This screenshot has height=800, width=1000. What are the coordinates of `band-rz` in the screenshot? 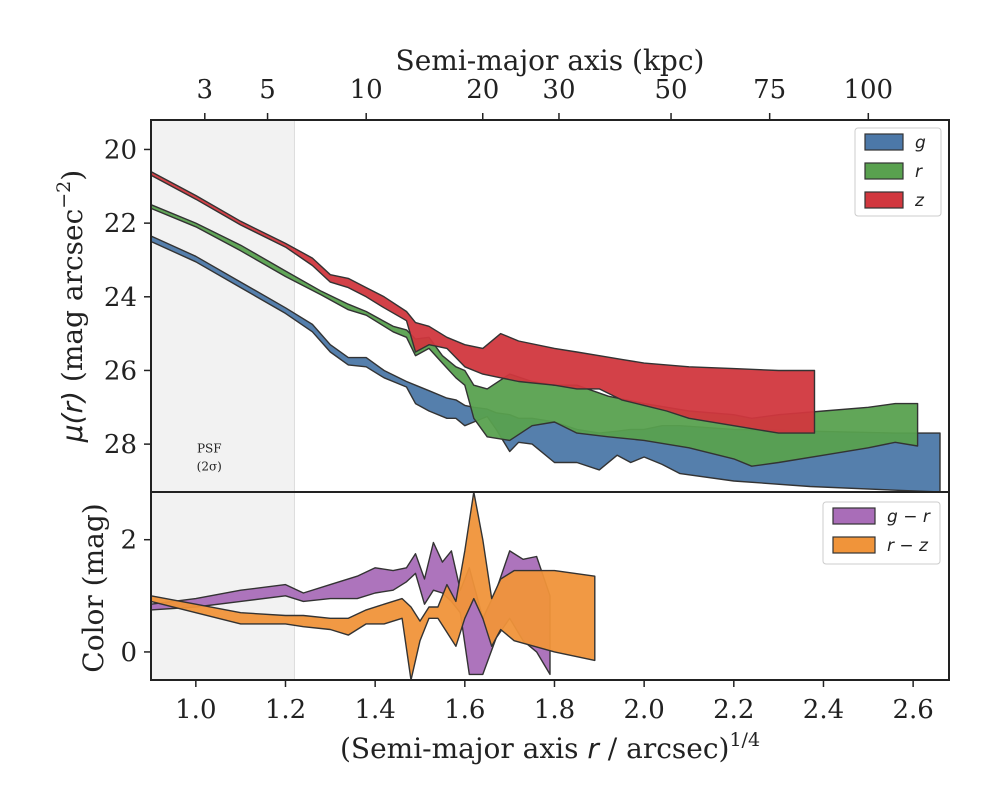 It's located at (373, 586).